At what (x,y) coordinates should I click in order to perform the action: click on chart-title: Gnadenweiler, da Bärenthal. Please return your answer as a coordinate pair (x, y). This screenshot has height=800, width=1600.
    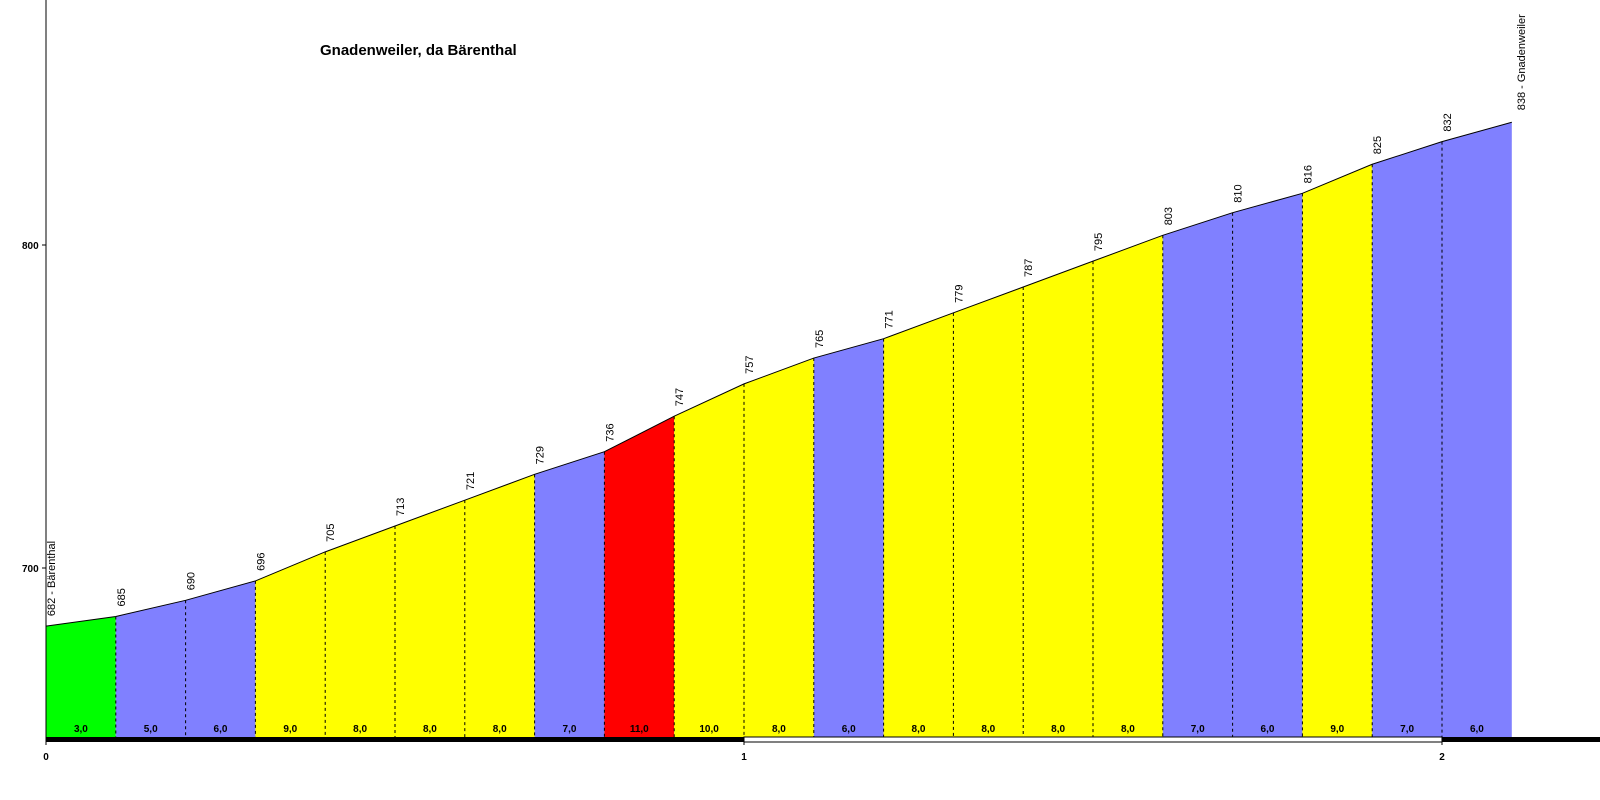
    Looking at the image, I should click on (418, 50).